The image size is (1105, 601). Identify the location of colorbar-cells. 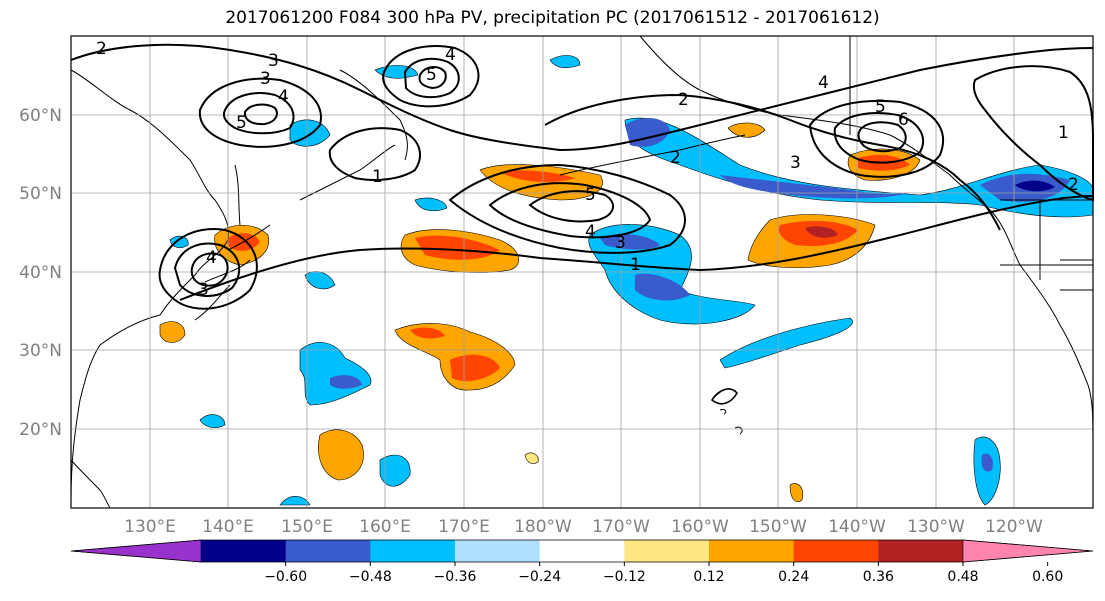
(582, 551).